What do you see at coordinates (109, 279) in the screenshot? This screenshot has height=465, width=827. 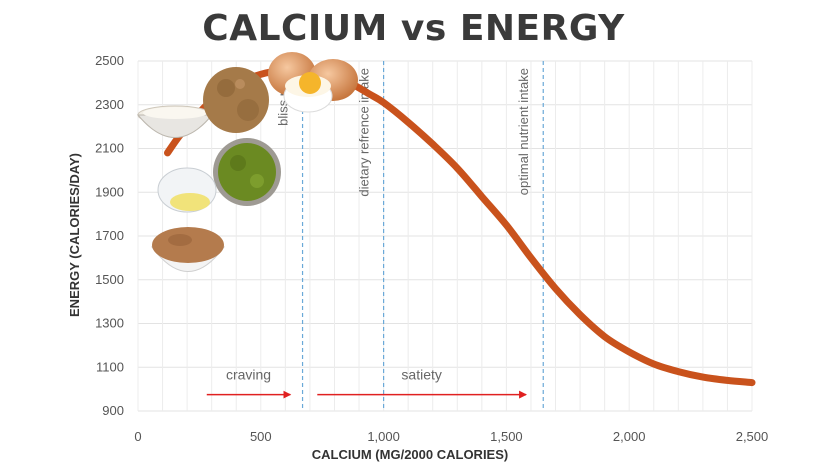 I see `y-tick-label: 1500` at bounding box center [109, 279].